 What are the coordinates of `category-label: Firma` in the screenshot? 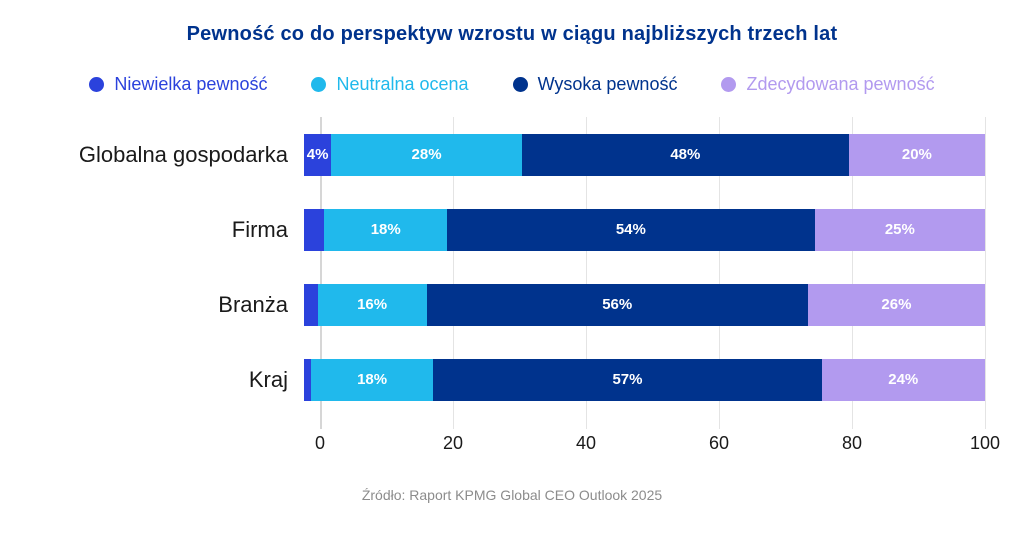 It's located at (259, 229).